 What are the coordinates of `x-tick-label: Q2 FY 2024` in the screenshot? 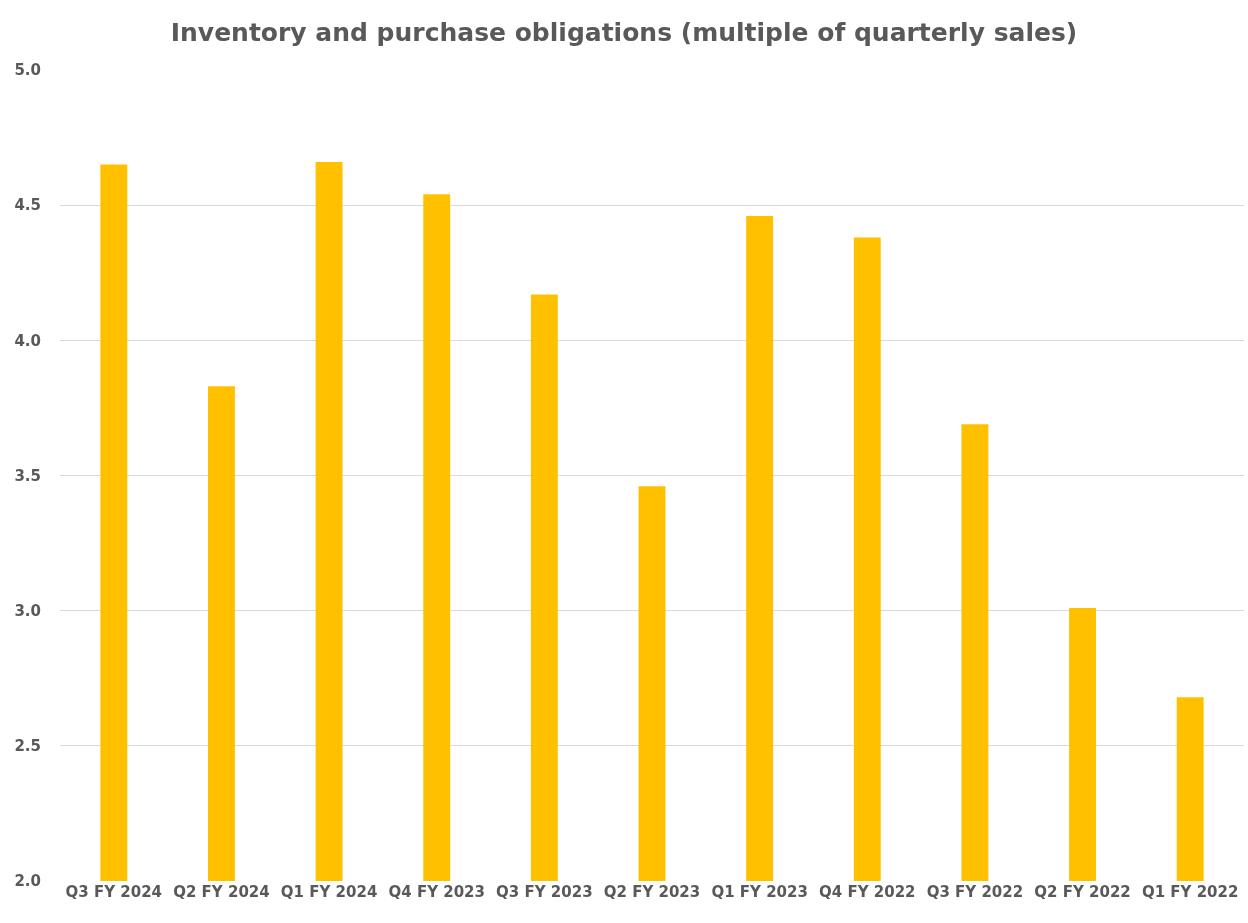 It's located at (221, 892).